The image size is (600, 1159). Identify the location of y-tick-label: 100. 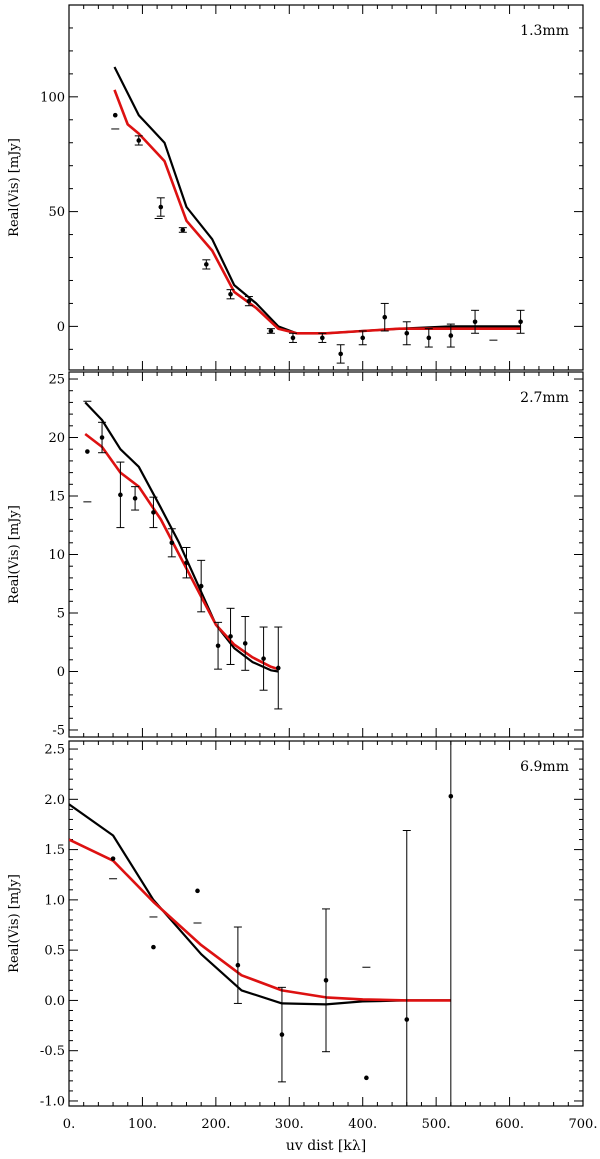
(52, 97).